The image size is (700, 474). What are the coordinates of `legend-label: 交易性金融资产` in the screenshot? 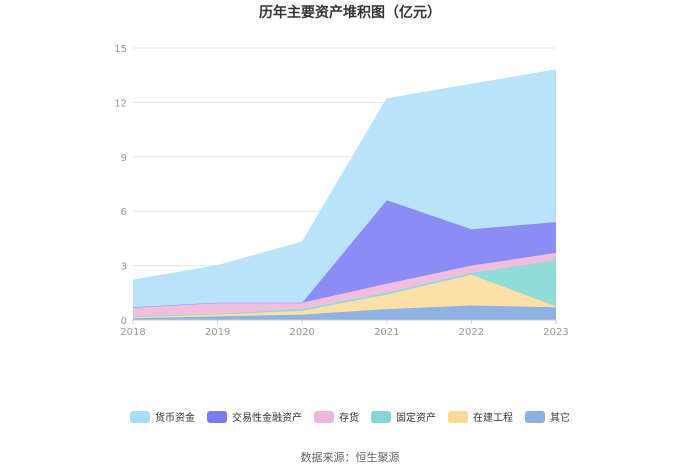 It's located at (267, 417).